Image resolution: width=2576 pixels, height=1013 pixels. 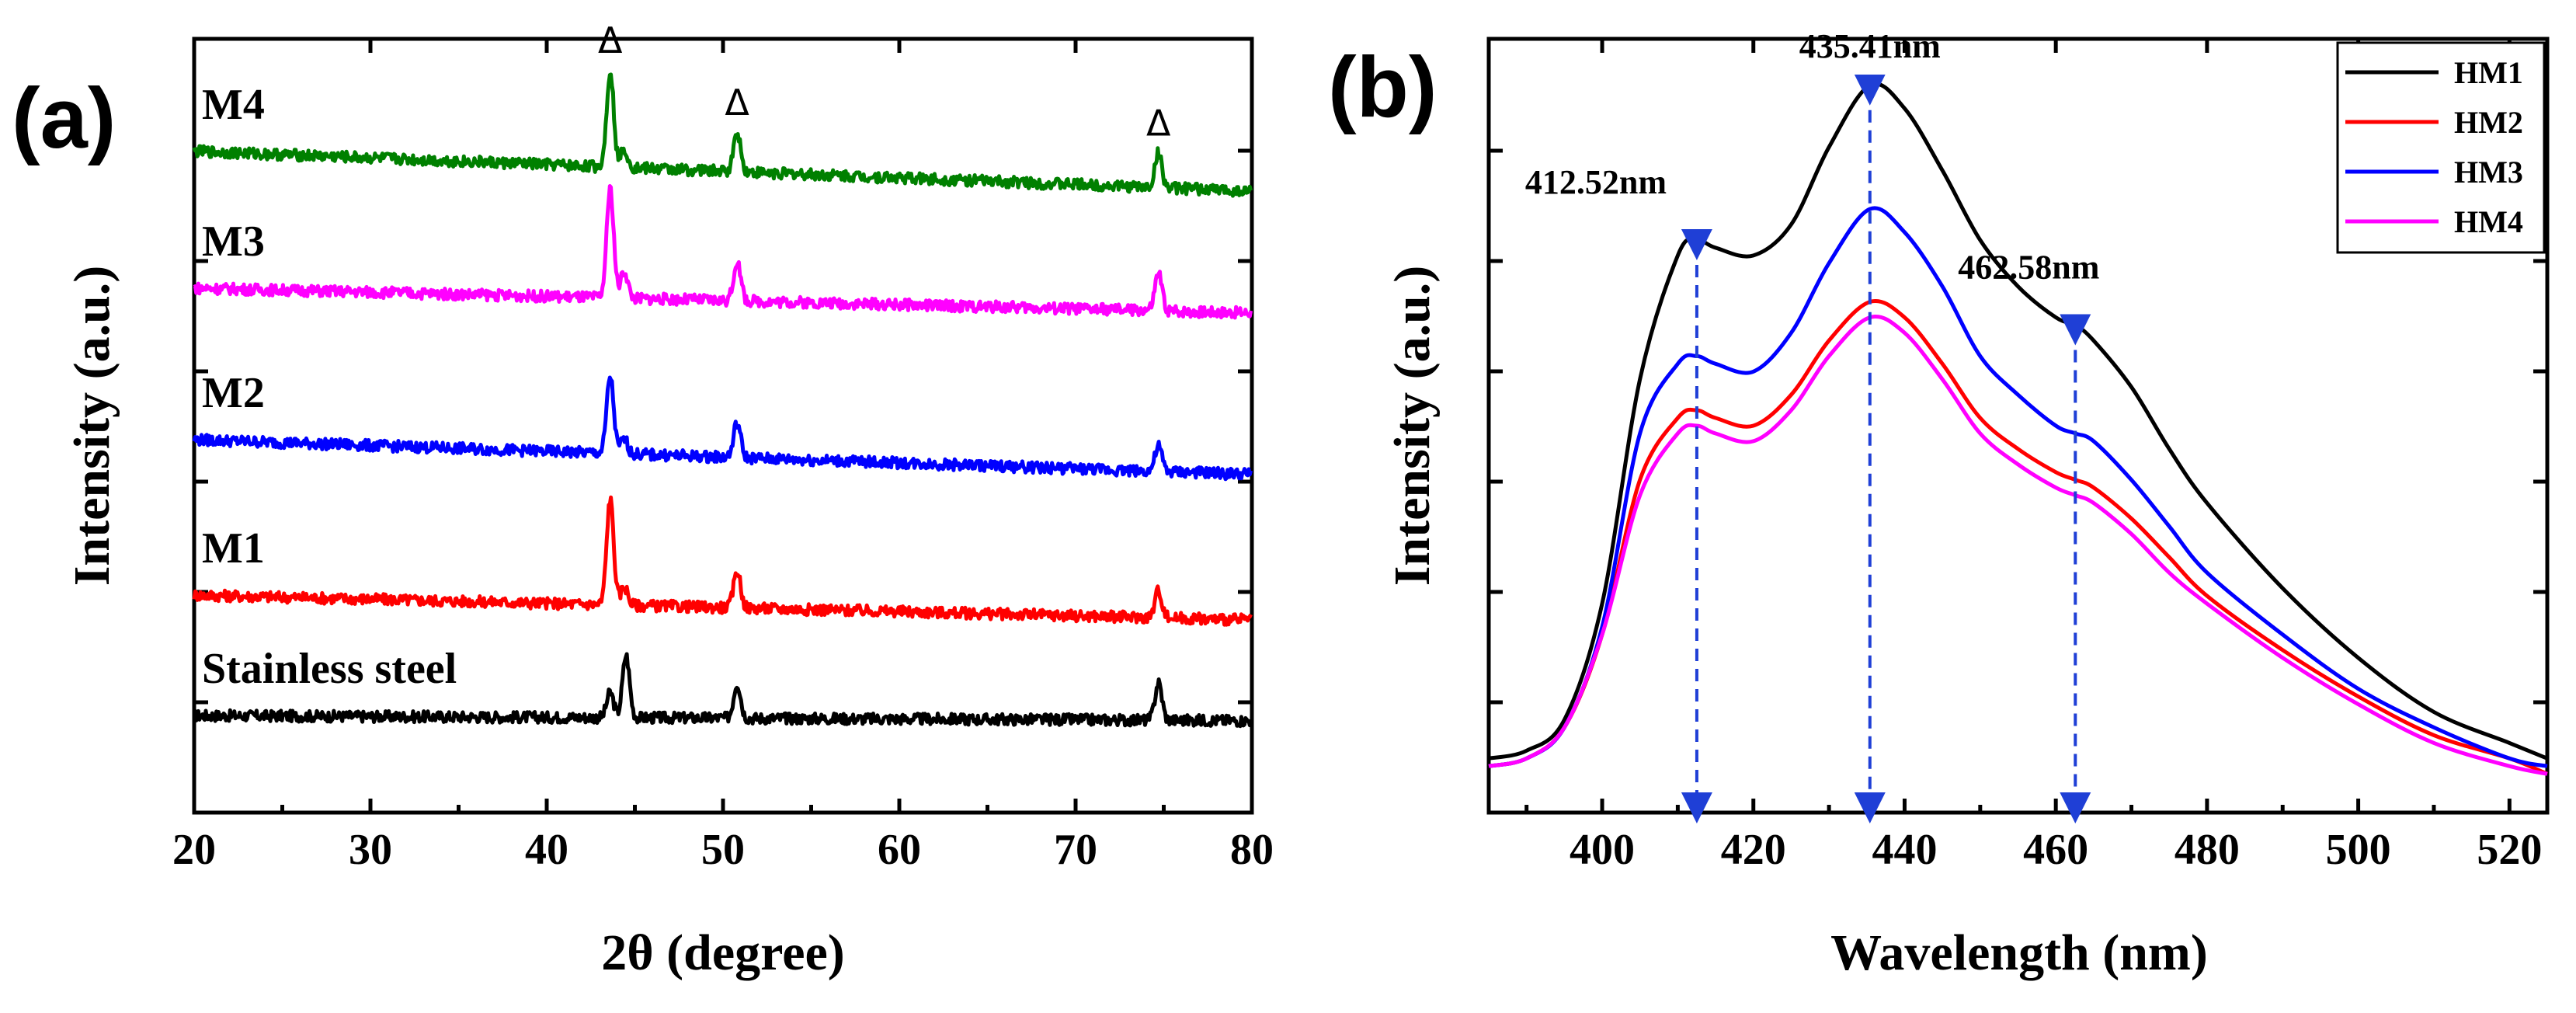 What do you see at coordinates (92, 426) in the screenshot?
I see `panel-a-y-axis-title: Intensity (a.u.)` at bounding box center [92, 426].